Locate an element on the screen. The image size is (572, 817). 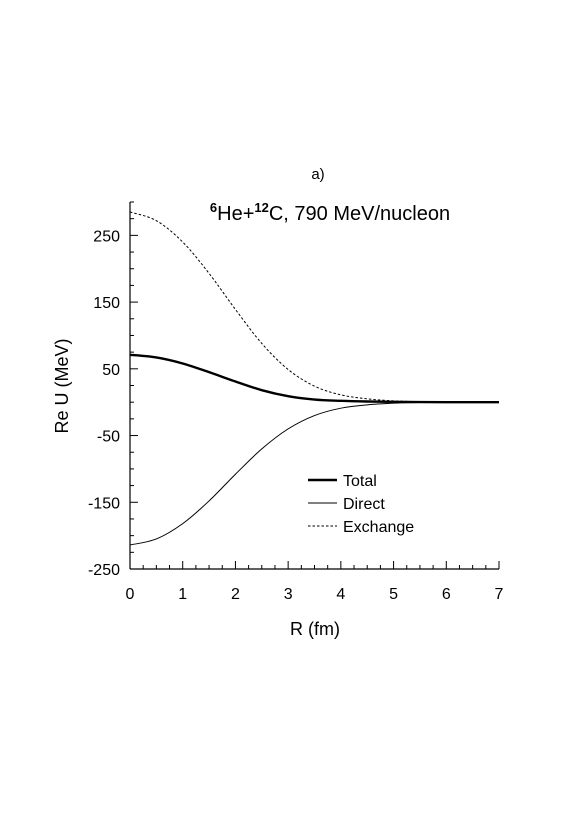
legend: Total Direct Exchange is located at coordinates (361, 504).